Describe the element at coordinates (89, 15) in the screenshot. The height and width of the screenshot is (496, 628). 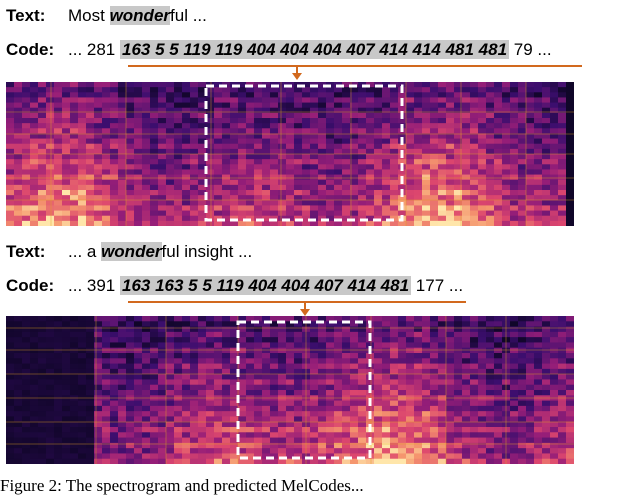
I see `text-pre: Most` at that location.